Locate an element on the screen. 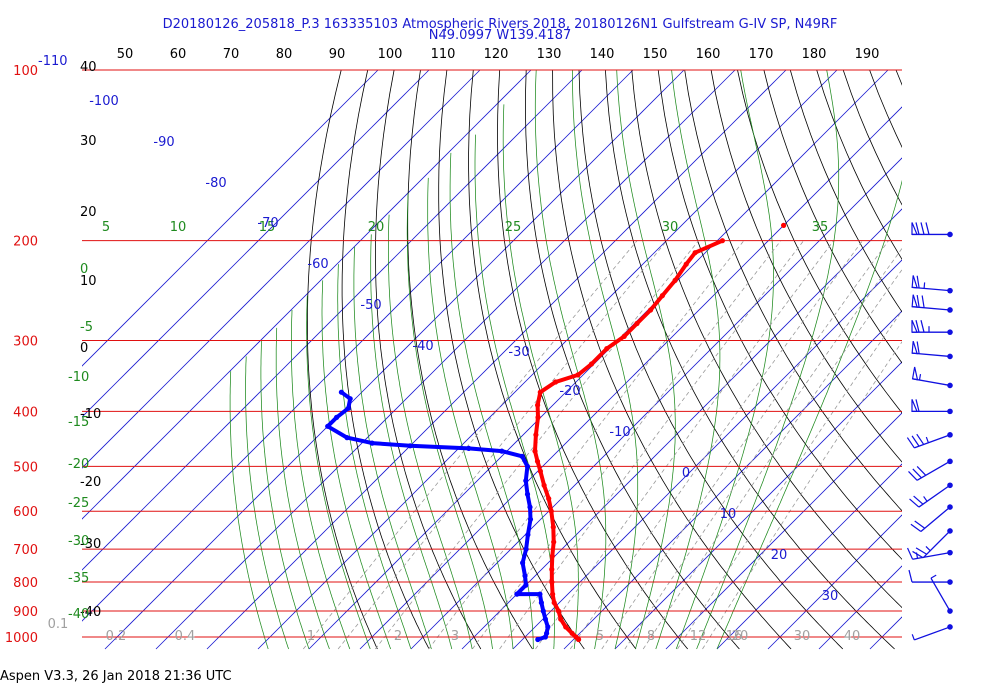  top-tick-label: 120 is located at coordinates (496, 54).